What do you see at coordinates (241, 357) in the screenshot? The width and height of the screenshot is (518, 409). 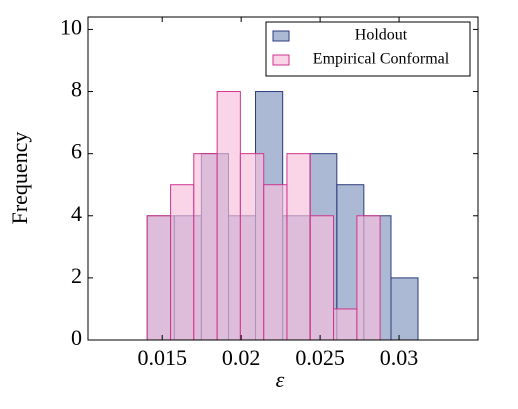 I see `x-tick-label: 0.02` at bounding box center [241, 357].